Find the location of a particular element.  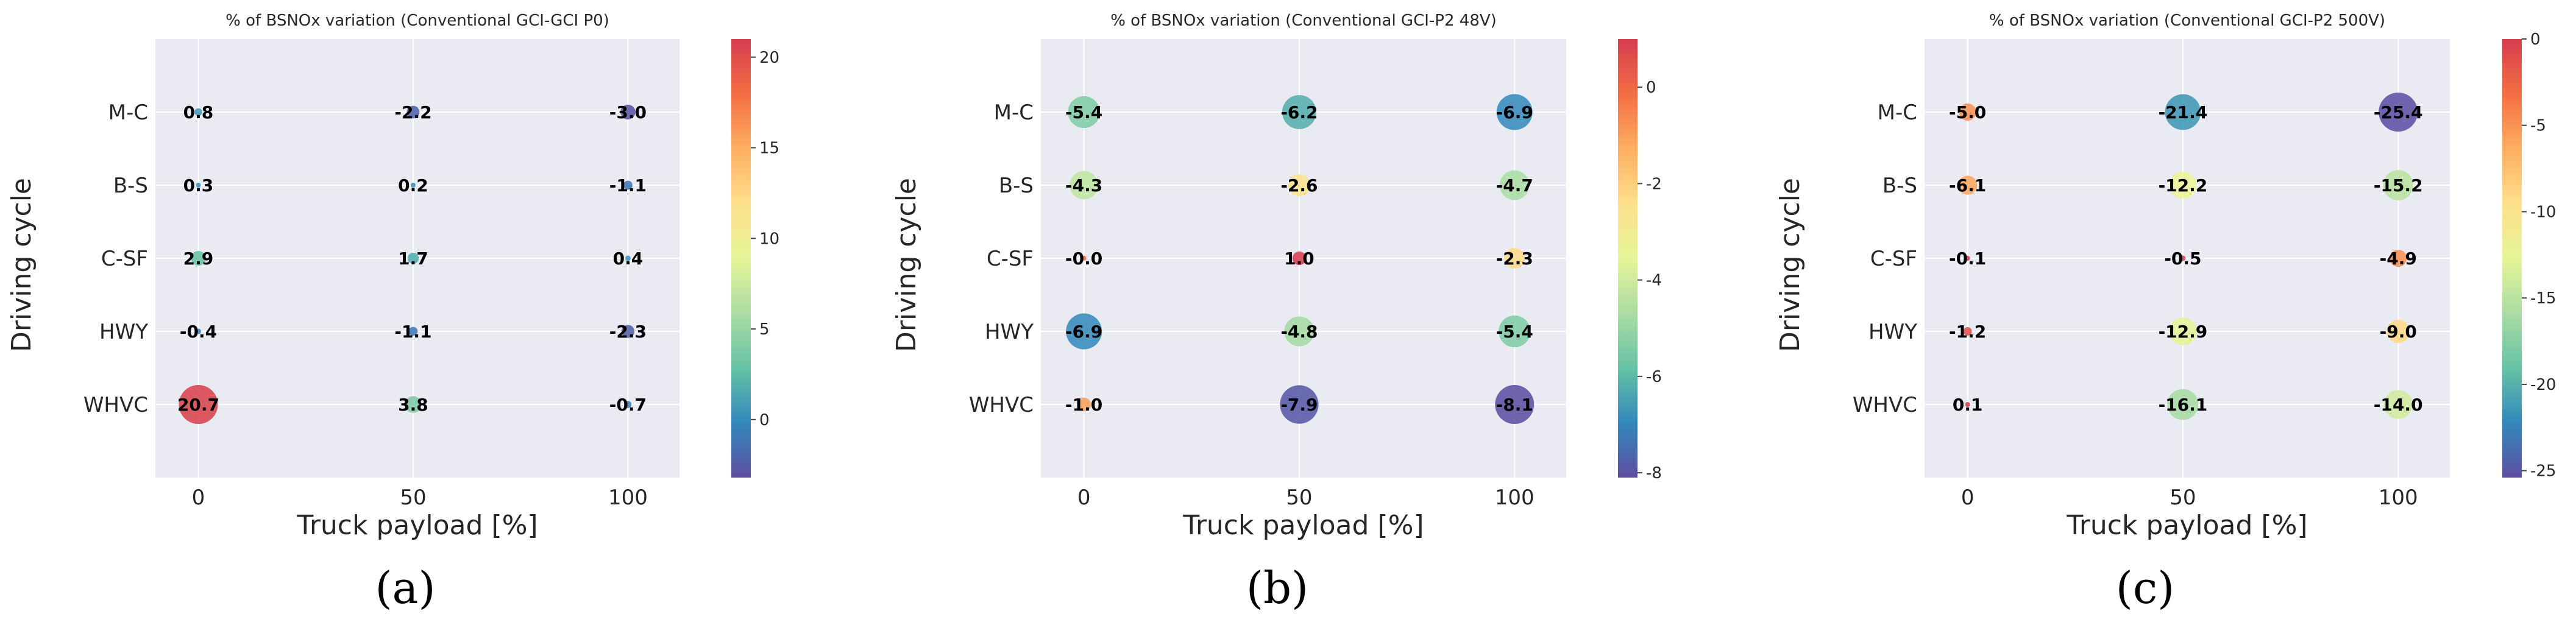

data-label: -8.1 is located at coordinates (1514, 405).